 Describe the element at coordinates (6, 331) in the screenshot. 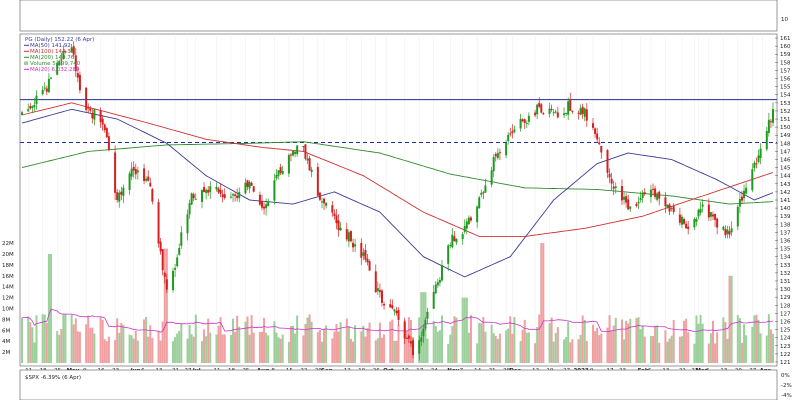

I see `volume-tick-label: 6M` at that location.